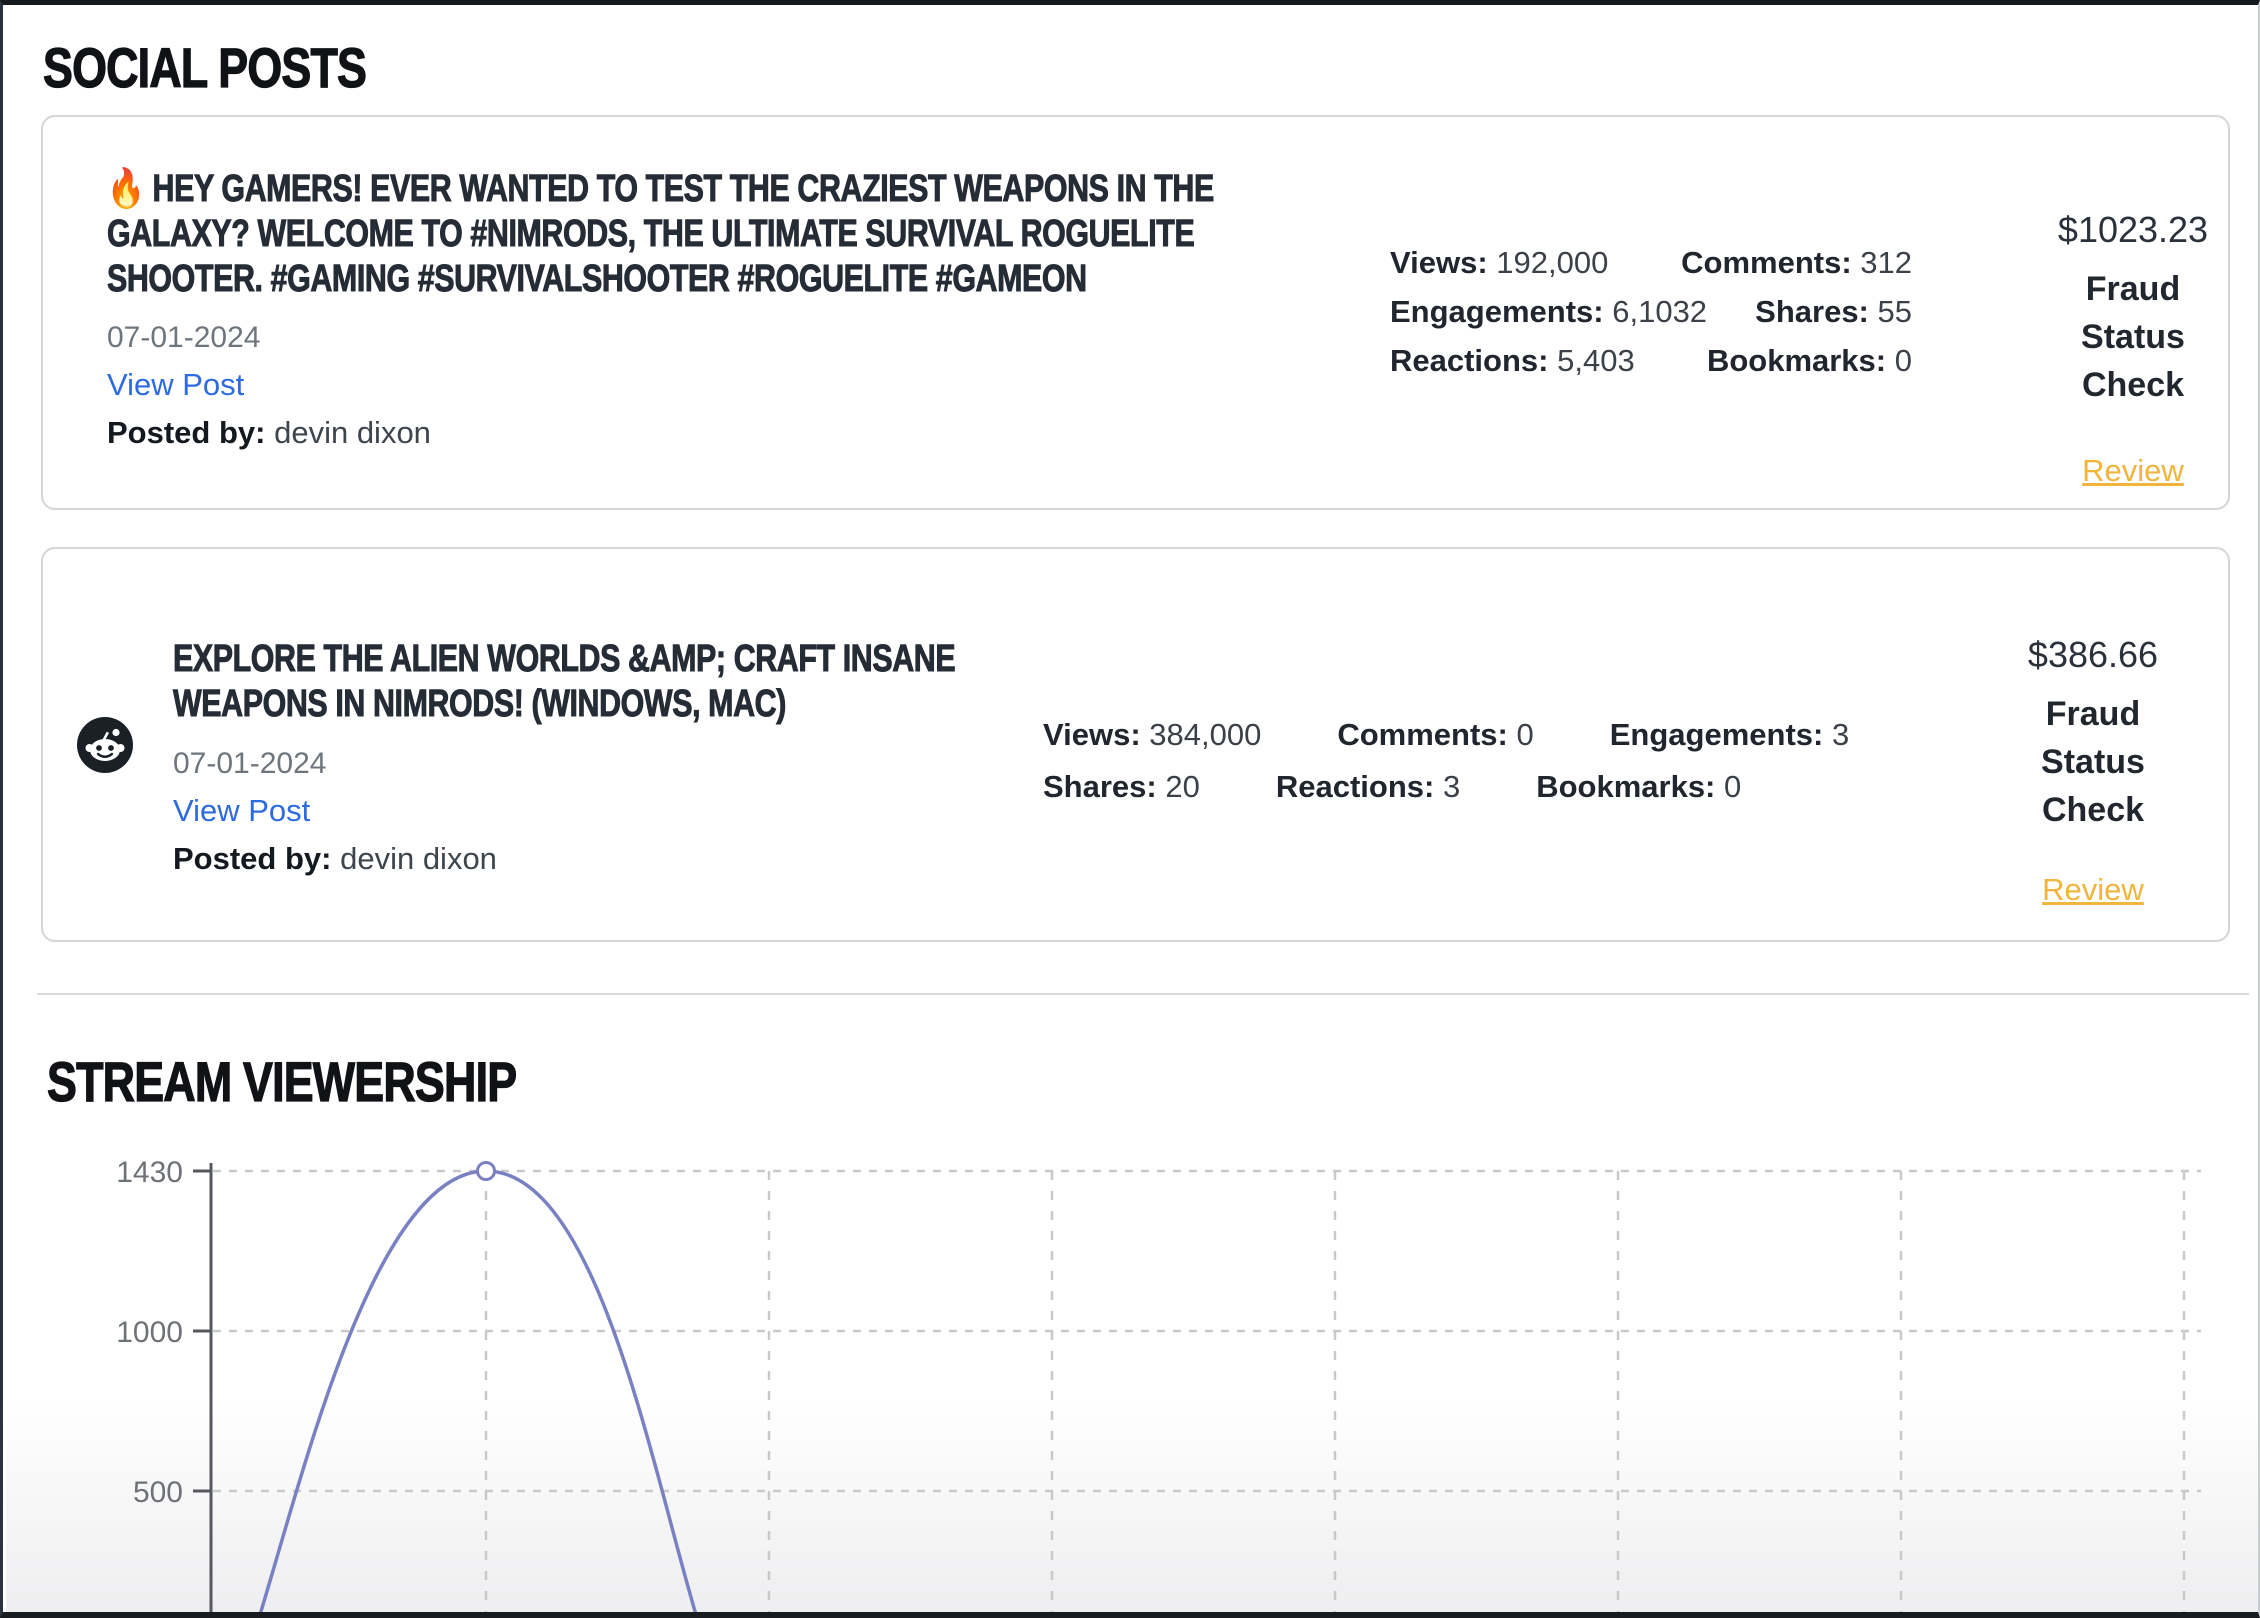 The image size is (2260, 1618). I want to click on fire-emoji: 🔥, so click(126, 189).